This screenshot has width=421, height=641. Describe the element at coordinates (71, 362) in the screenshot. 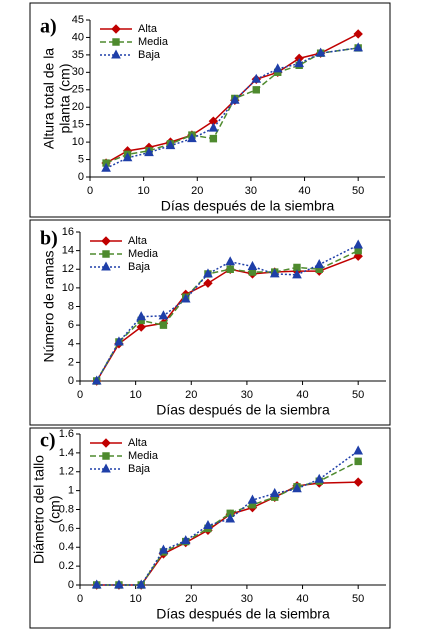

I see `y-tick-label: 2` at that location.